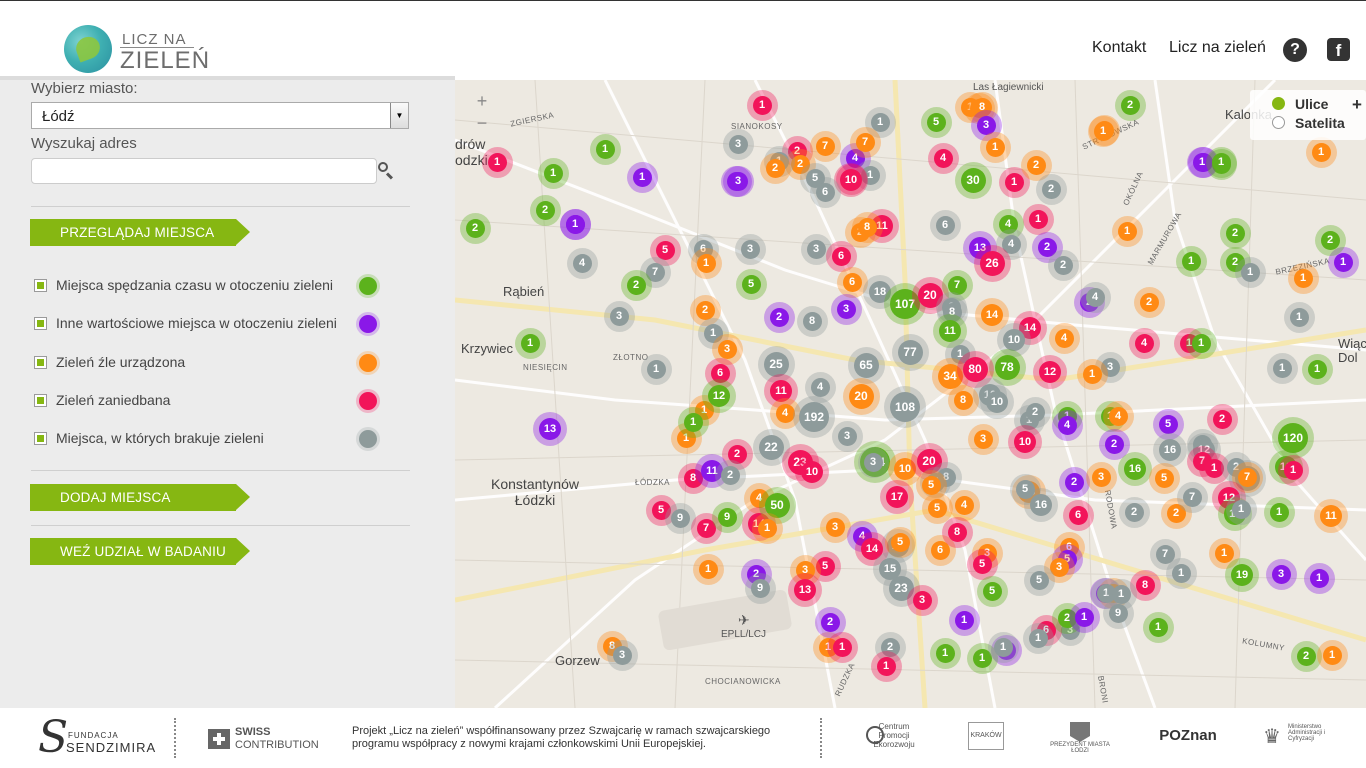 This screenshot has width=1366, height=768. Describe the element at coordinates (771, 447) in the screenshot. I see `map-cluster-marker: 22` at that location.